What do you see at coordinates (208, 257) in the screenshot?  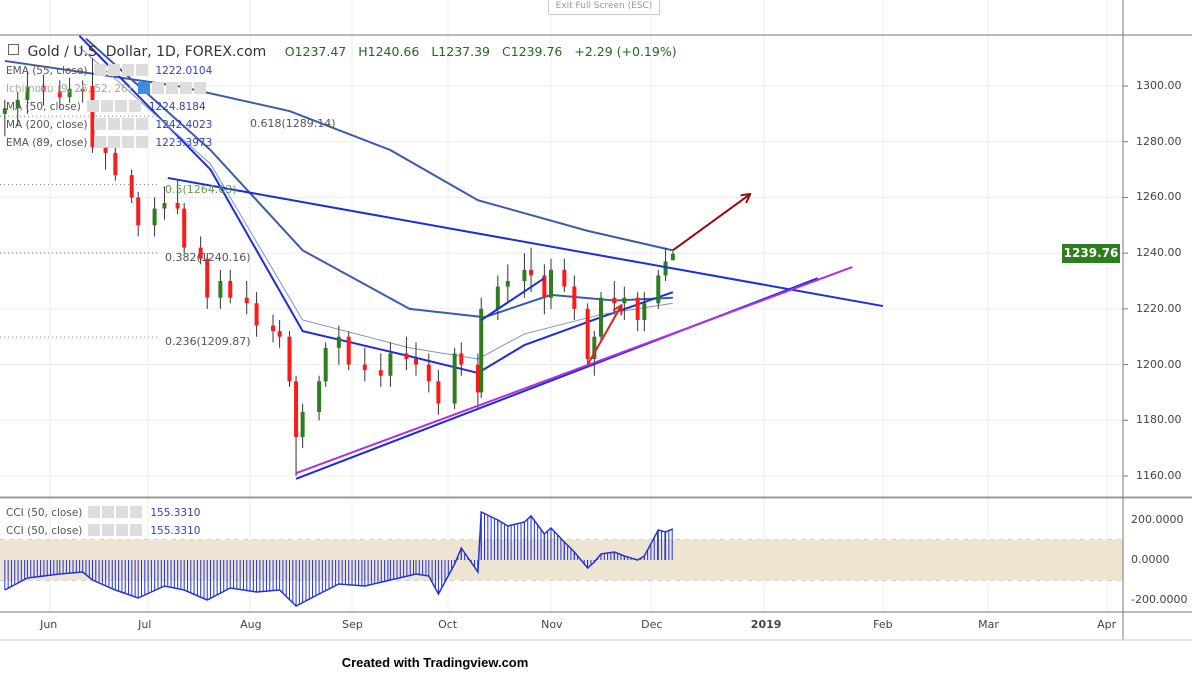 I see `fib-label-0382: 0.382(1240.16)` at bounding box center [208, 257].